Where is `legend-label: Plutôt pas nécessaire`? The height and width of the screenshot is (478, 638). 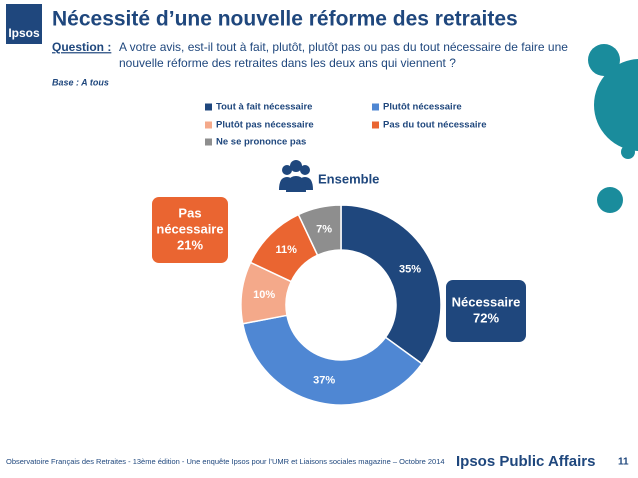 legend-label: Plutôt pas nécessaire is located at coordinates (265, 125).